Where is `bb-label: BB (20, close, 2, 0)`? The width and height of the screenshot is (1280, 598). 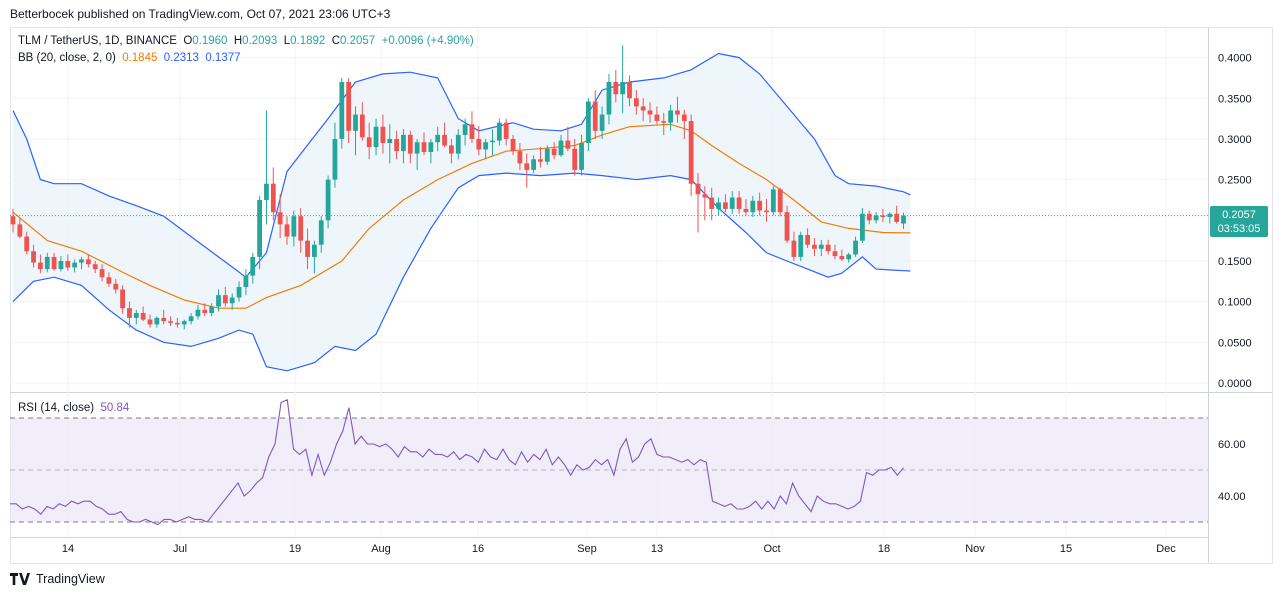
bb-label: BB (20, close, 2, 0) is located at coordinates (67, 58).